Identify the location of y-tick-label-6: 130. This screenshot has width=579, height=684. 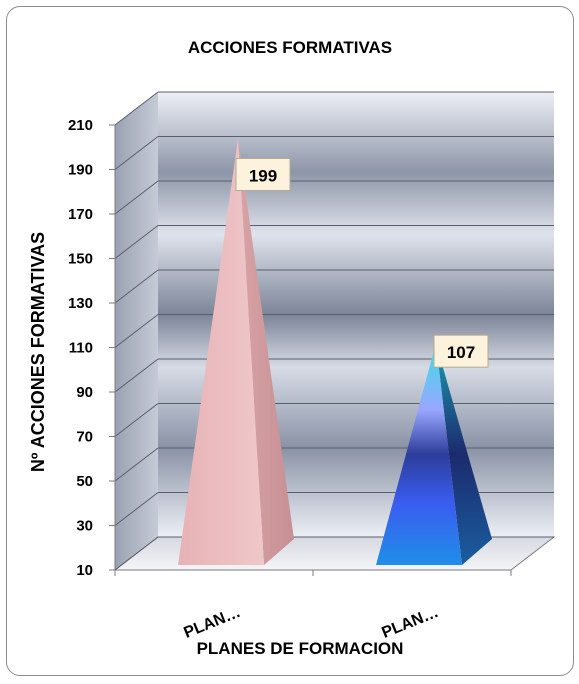
(80, 303).